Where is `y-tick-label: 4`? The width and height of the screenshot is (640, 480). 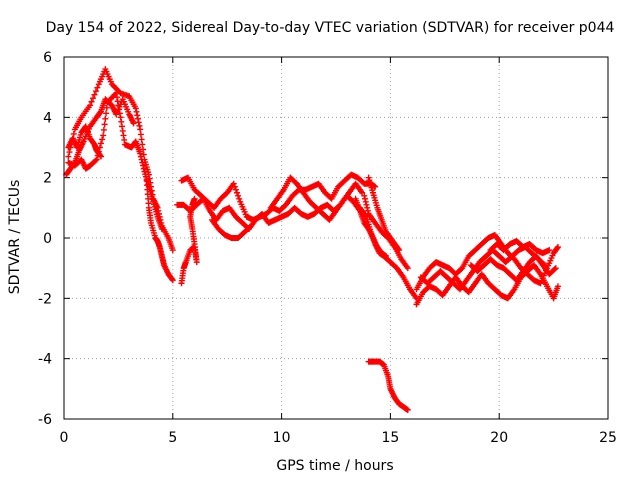 y-tick-label: 4 is located at coordinates (47, 118).